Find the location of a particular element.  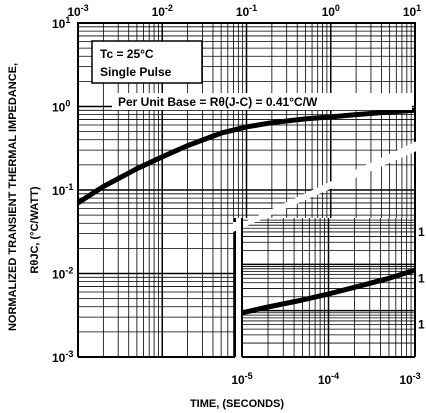

y-tick-label-left: 10⁻² is located at coordinates (62, 274).